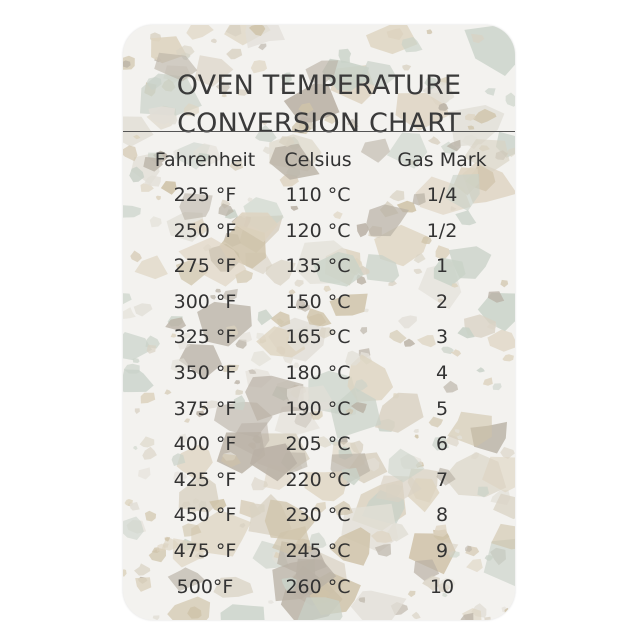 The image size is (644, 644). I want to click on table-cell: 500°F, so click(205, 586).